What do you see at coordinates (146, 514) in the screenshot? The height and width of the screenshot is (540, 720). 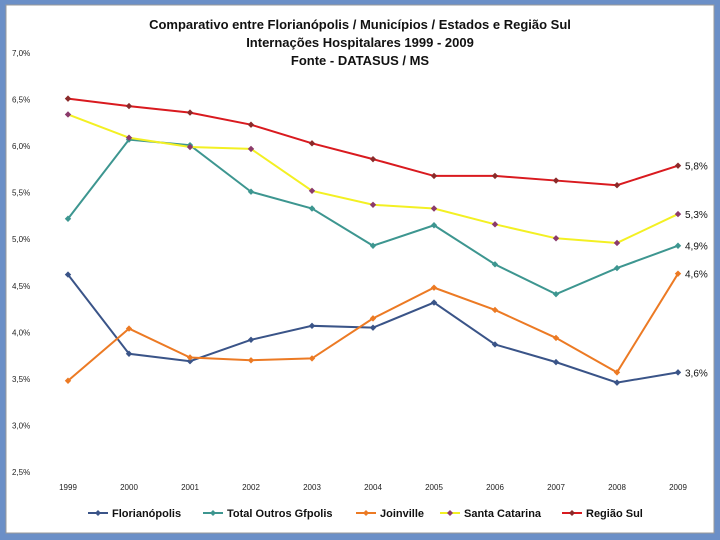 I see `legend-label: Florianópolis` at bounding box center [146, 514].